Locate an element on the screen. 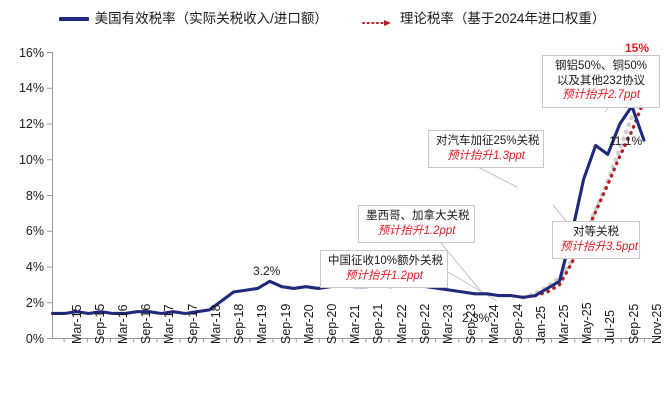 This screenshot has height=407, width=664. data-label-trough-2024: 2.3% is located at coordinates (476, 318).